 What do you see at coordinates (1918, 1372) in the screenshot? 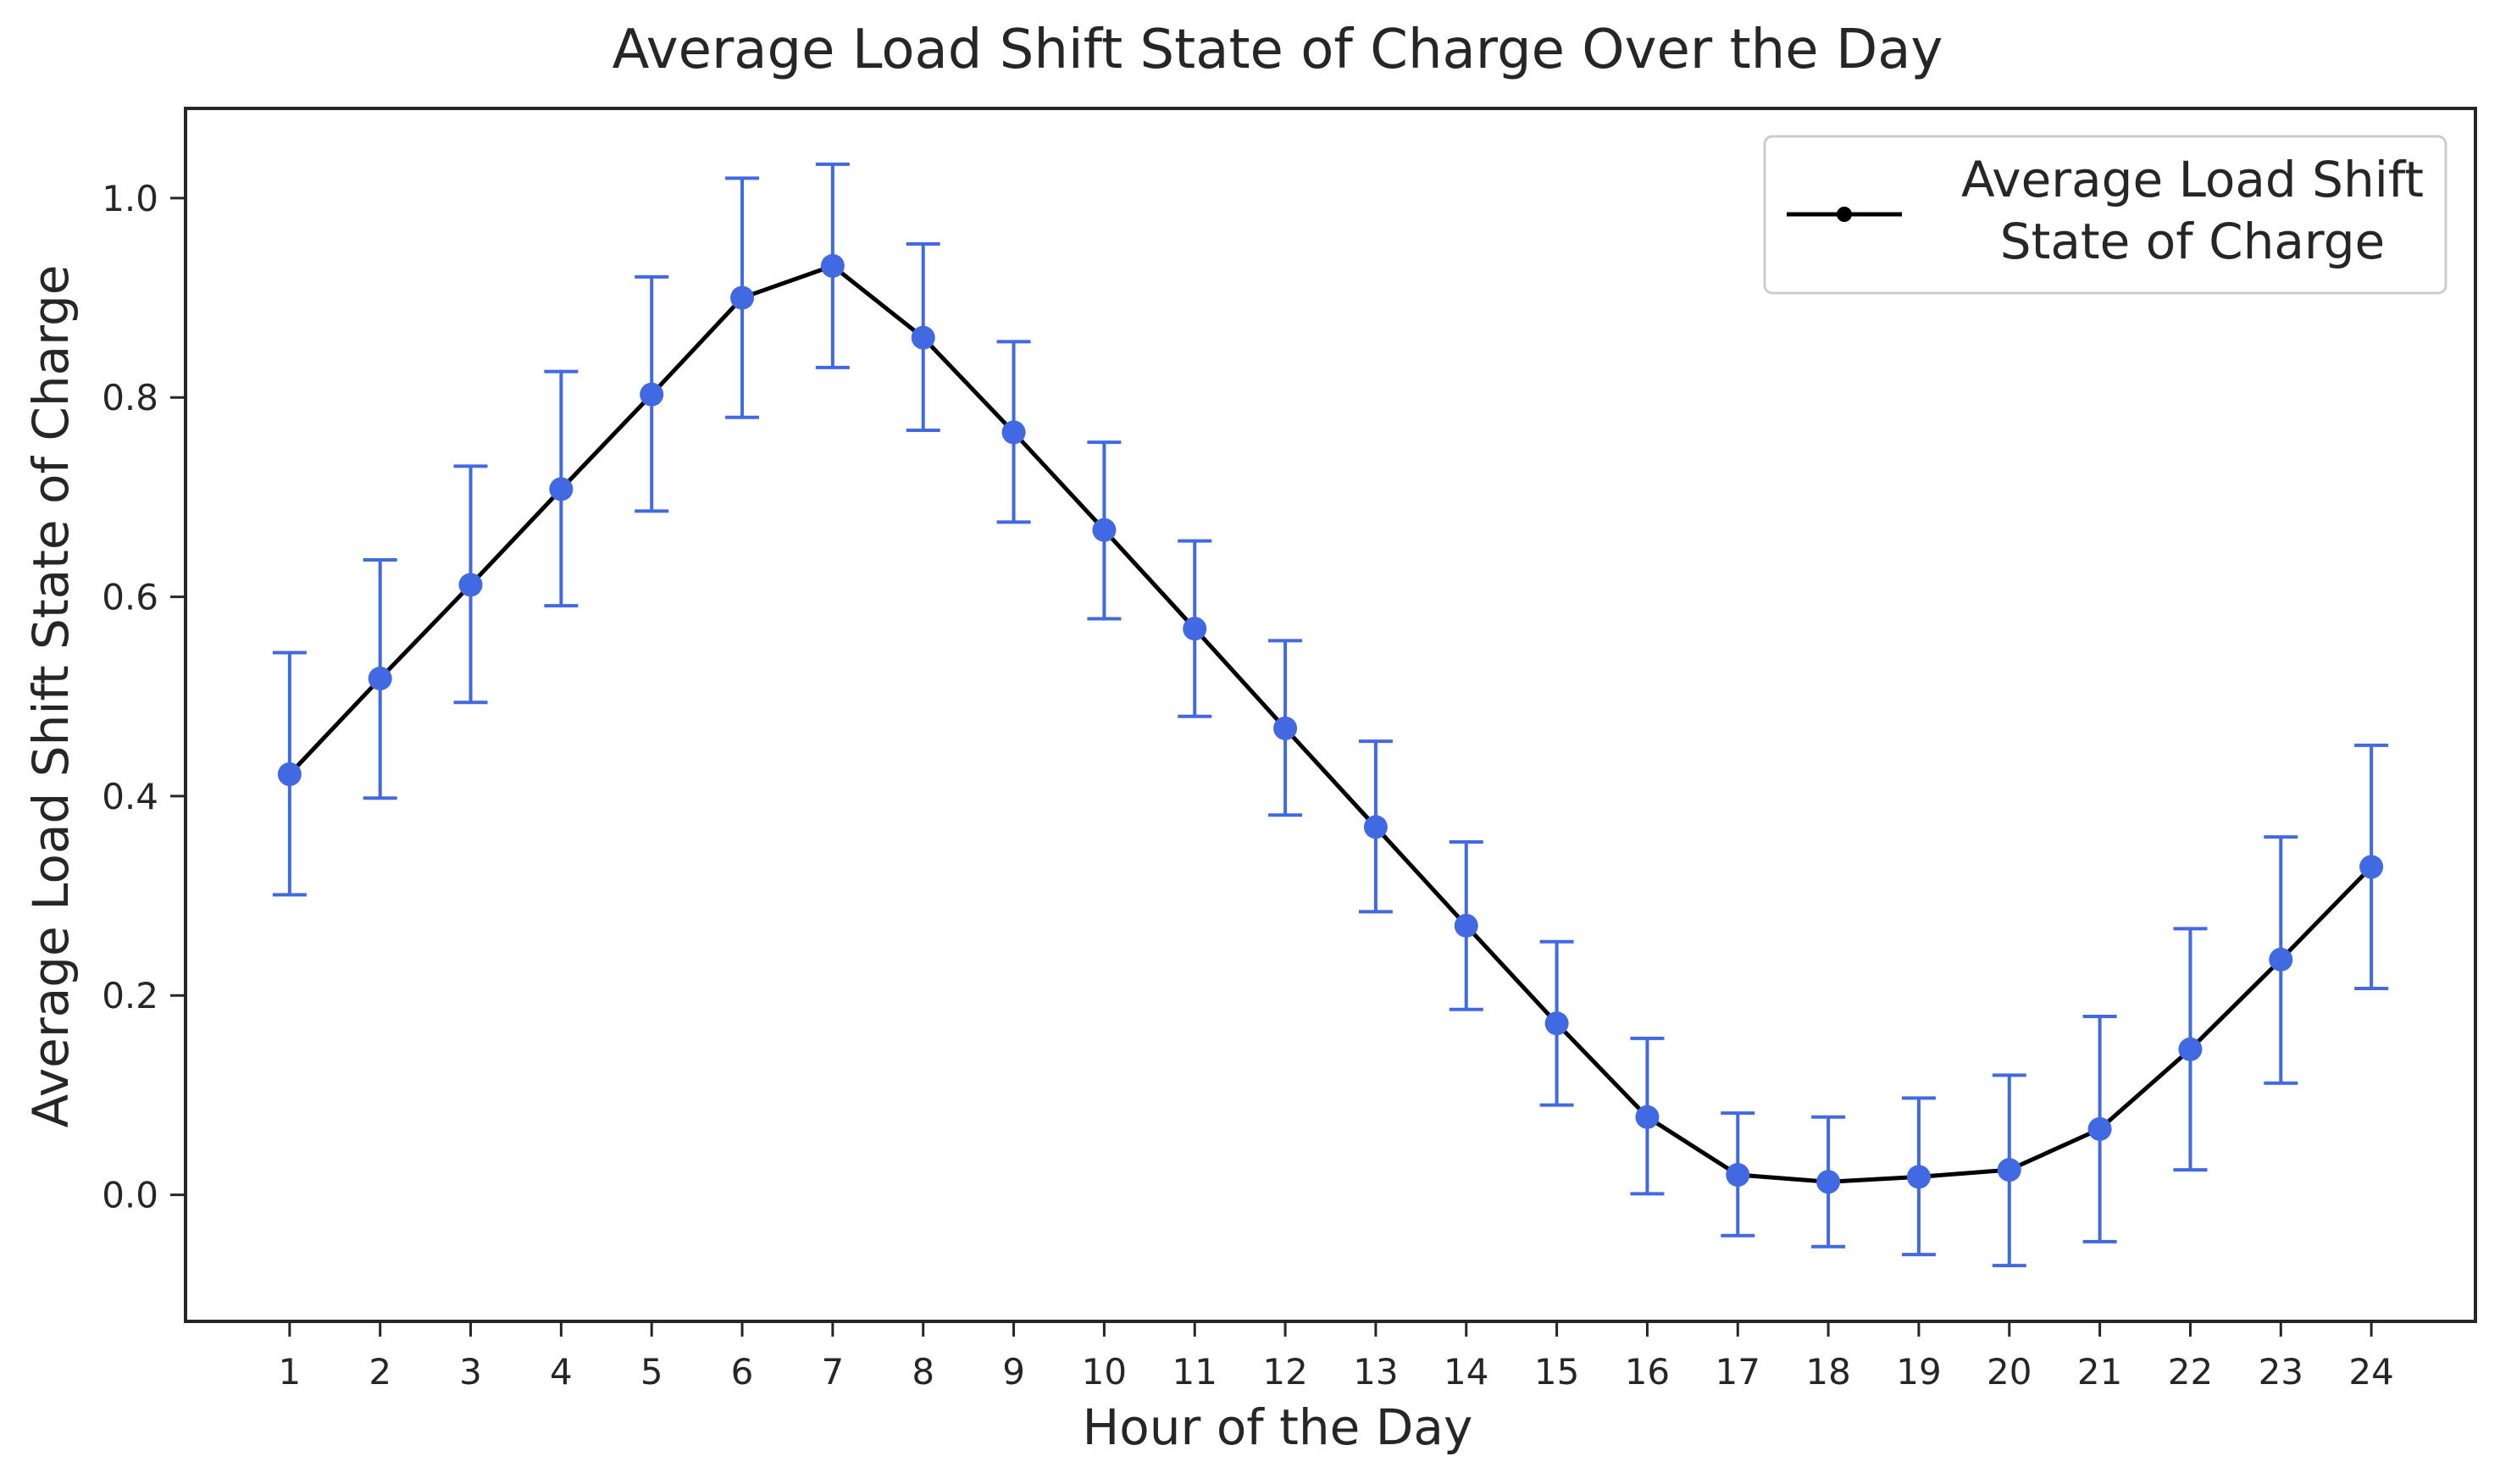
I see `x-tick-label-19: 19` at bounding box center [1918, 1372].